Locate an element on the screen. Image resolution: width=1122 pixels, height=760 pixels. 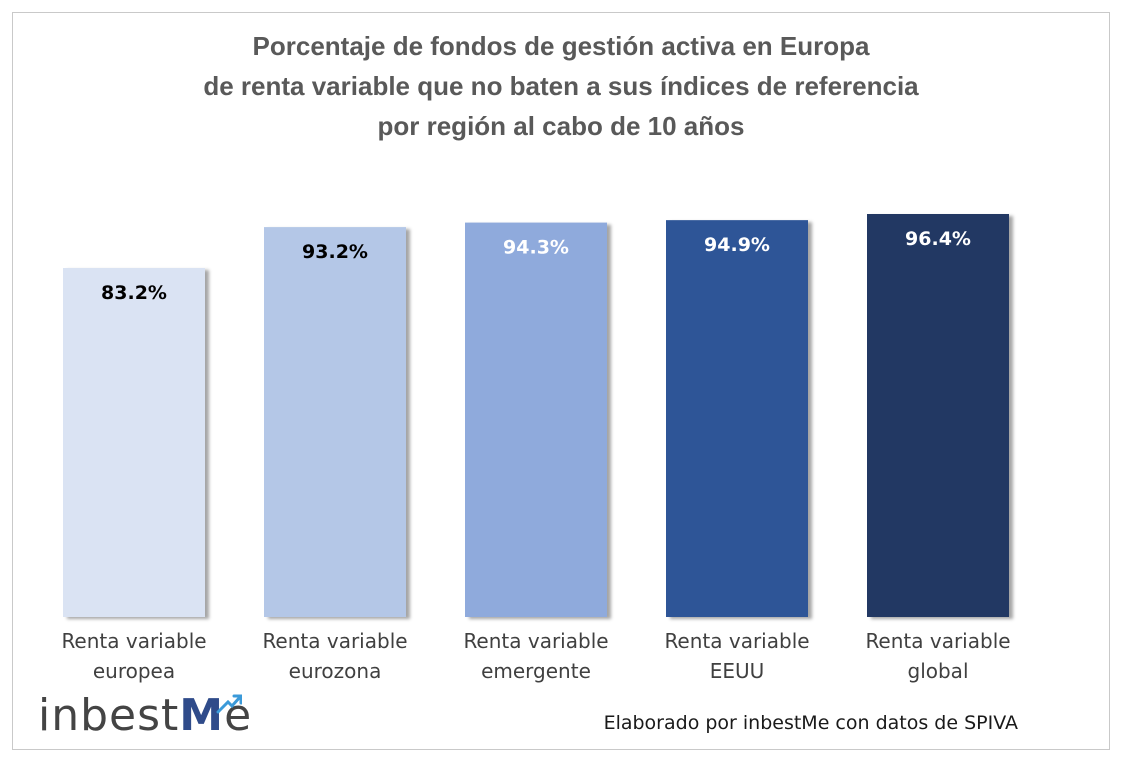
category-label-4-line-1: Renta variable is located at coordinates (736, 641).